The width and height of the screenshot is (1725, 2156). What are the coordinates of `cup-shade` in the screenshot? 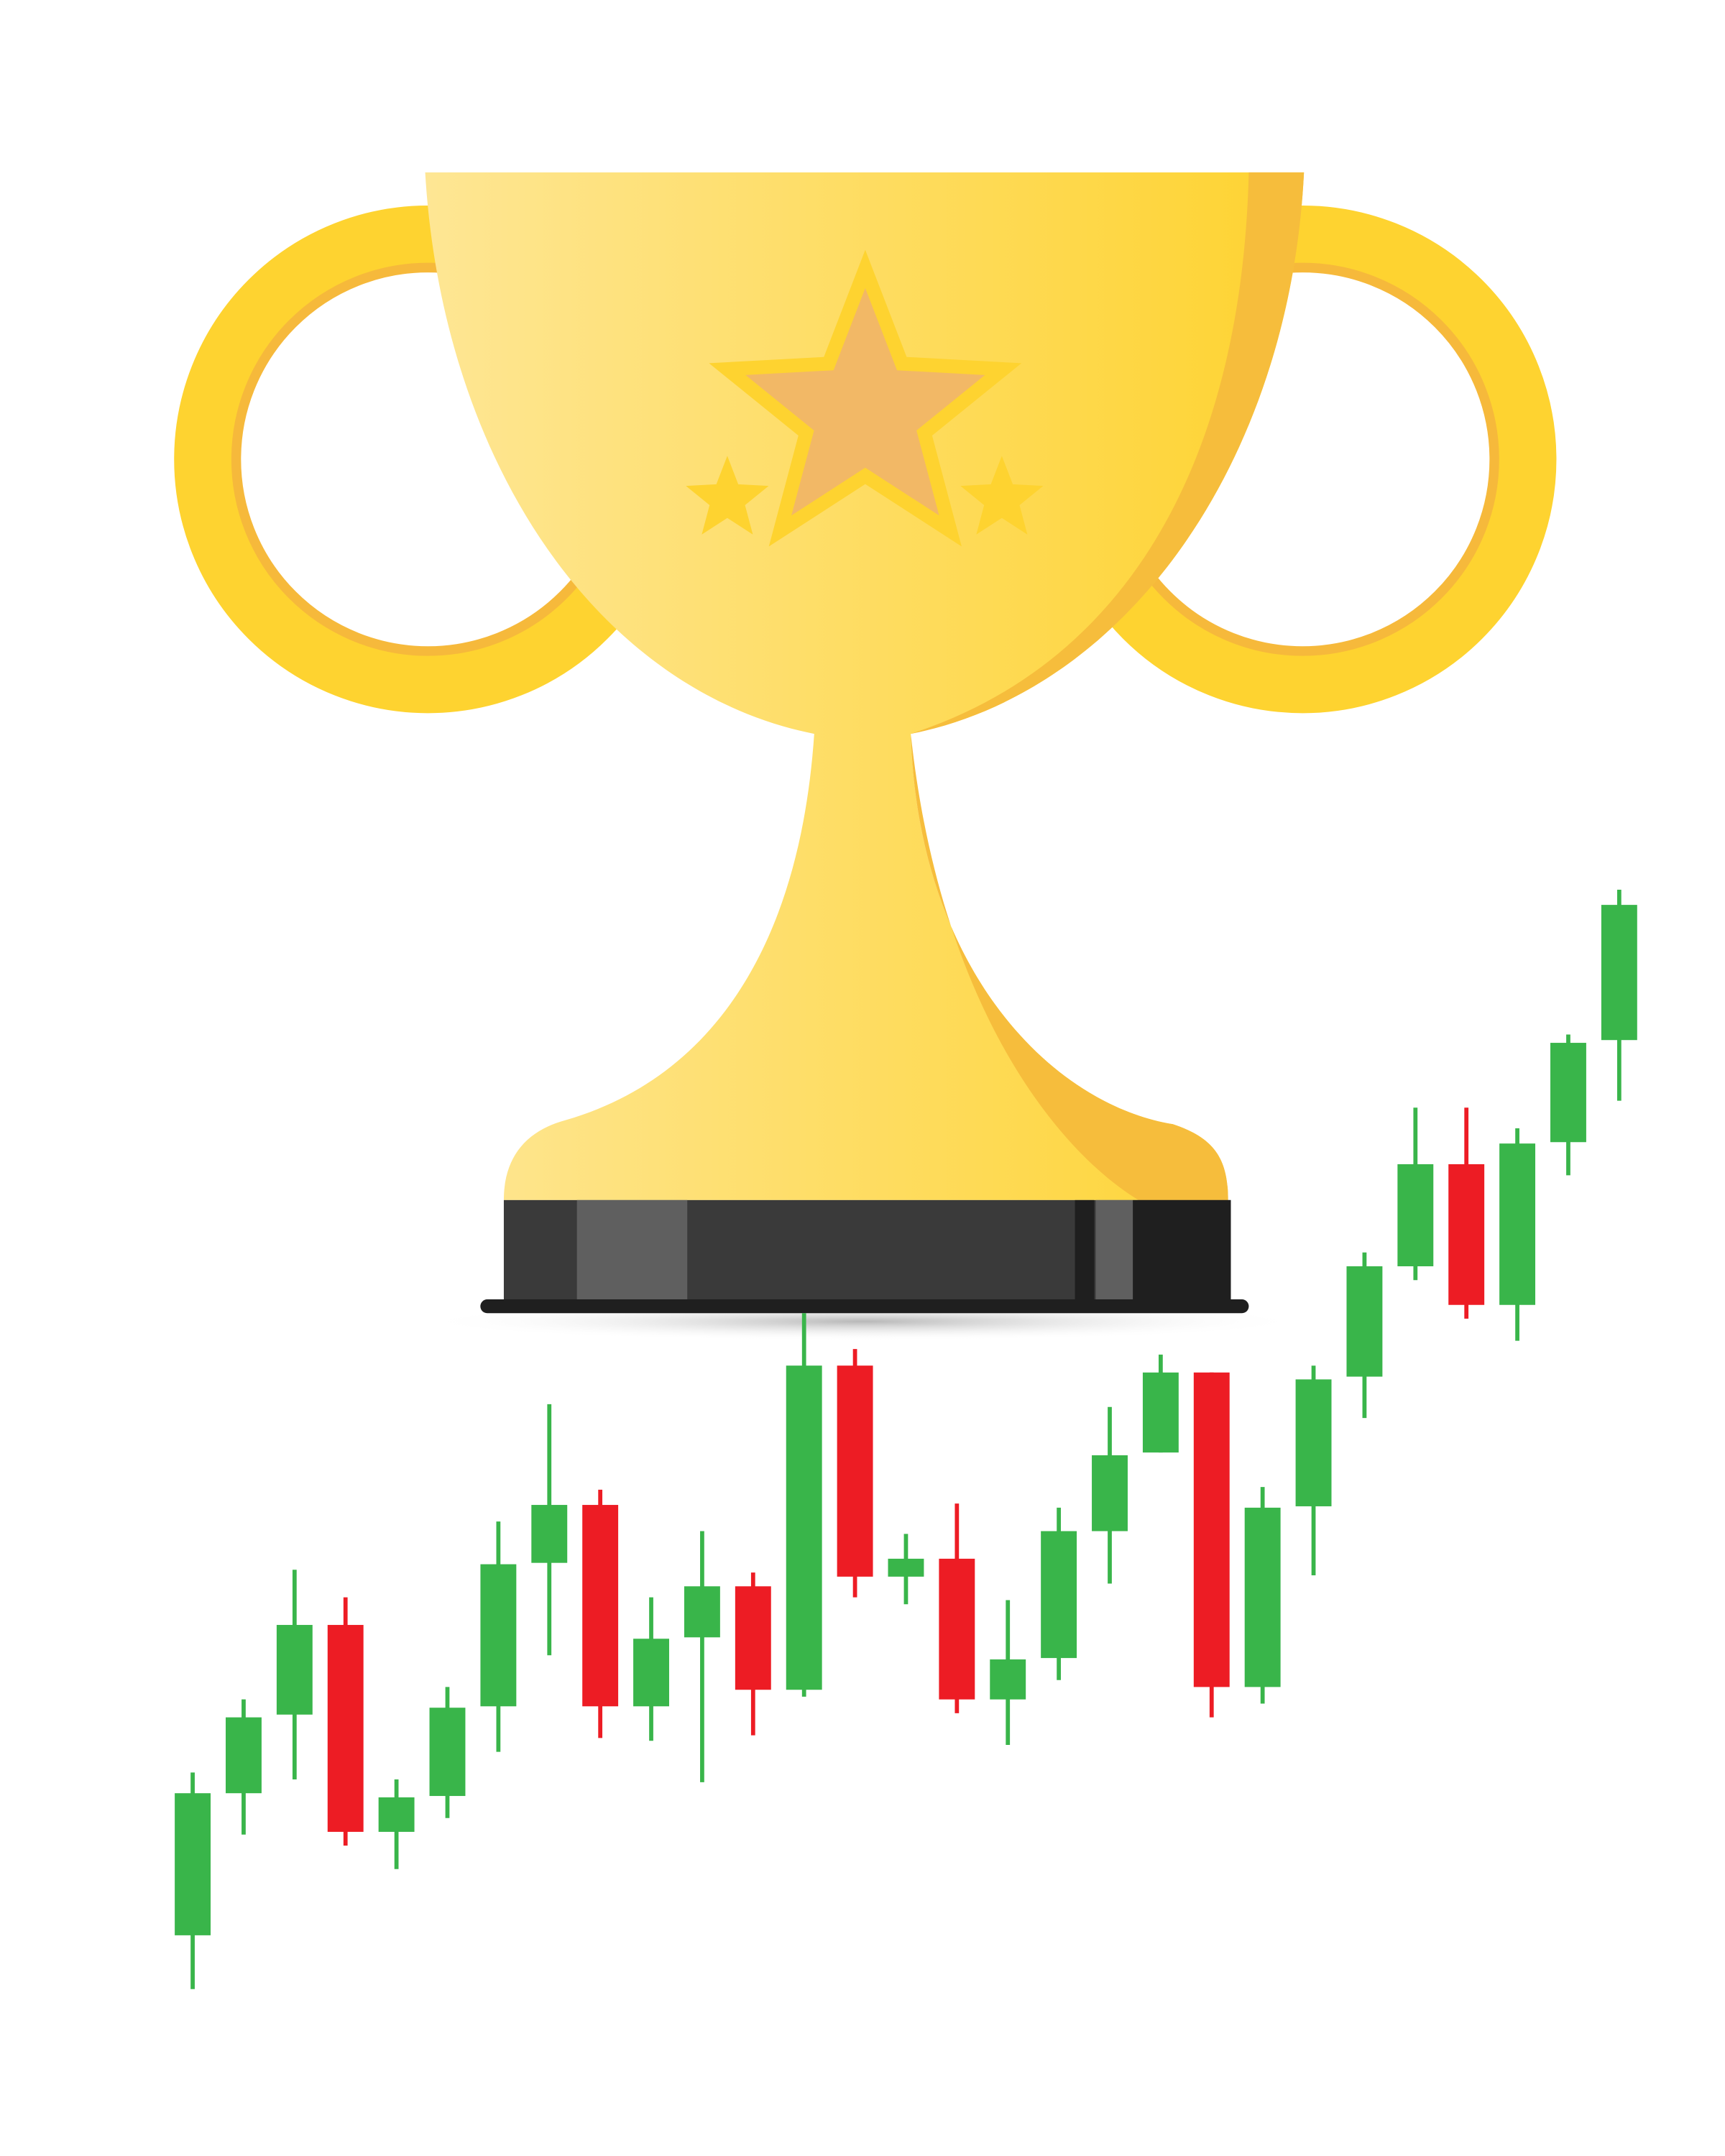 It's located at (1108, 686).